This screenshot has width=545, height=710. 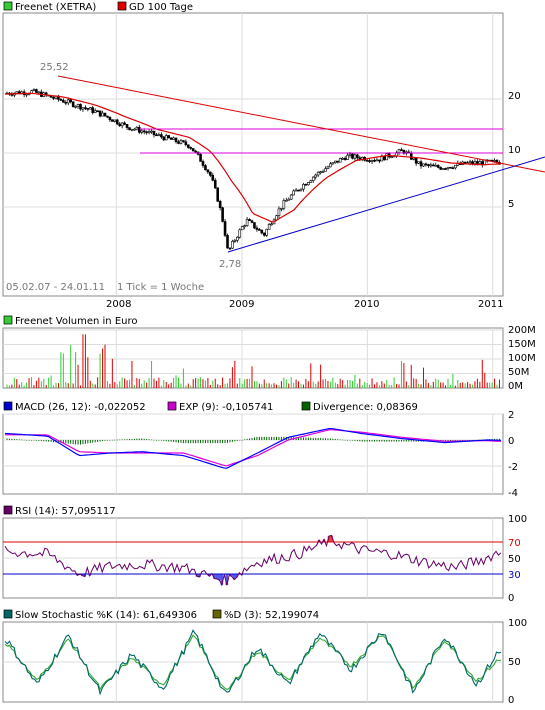 What do you see at coordinates (514, 575) in the screenshot?
I see `rsi-y-tick: 30` at bounding box center [514, 575].